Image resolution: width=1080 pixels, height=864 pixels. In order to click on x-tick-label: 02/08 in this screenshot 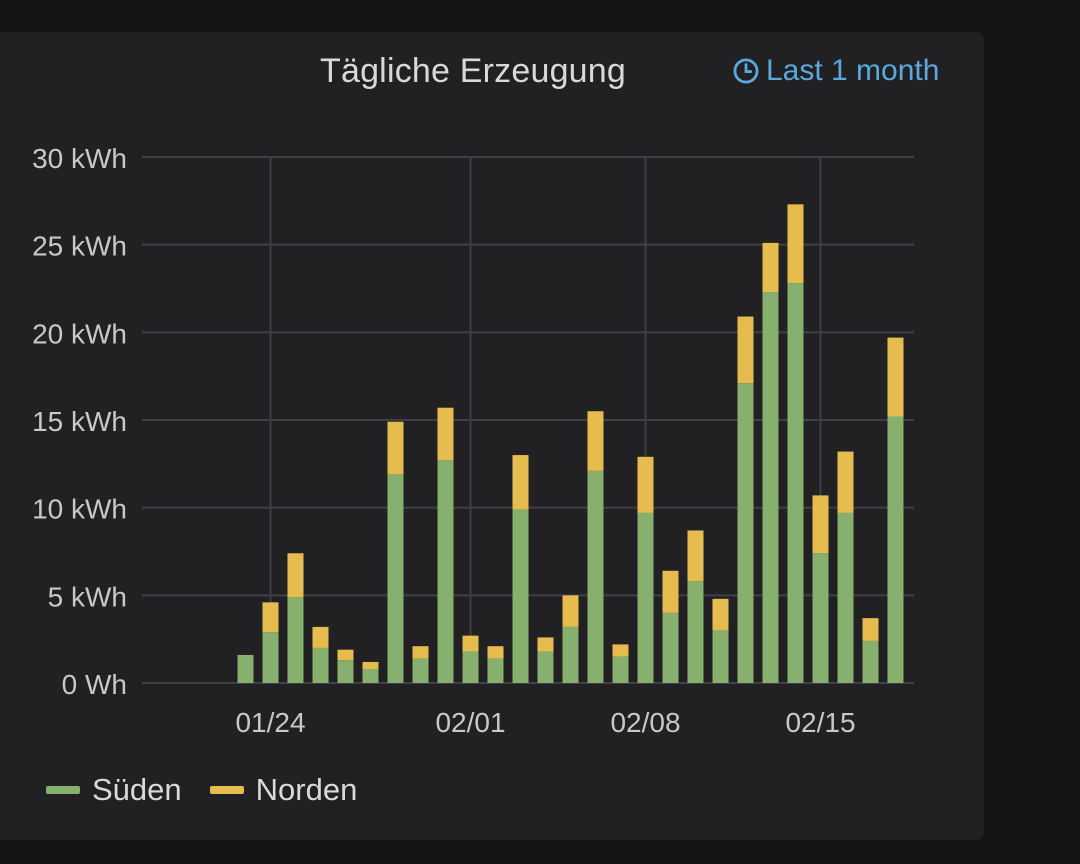, I will do `click(645, 722)`.